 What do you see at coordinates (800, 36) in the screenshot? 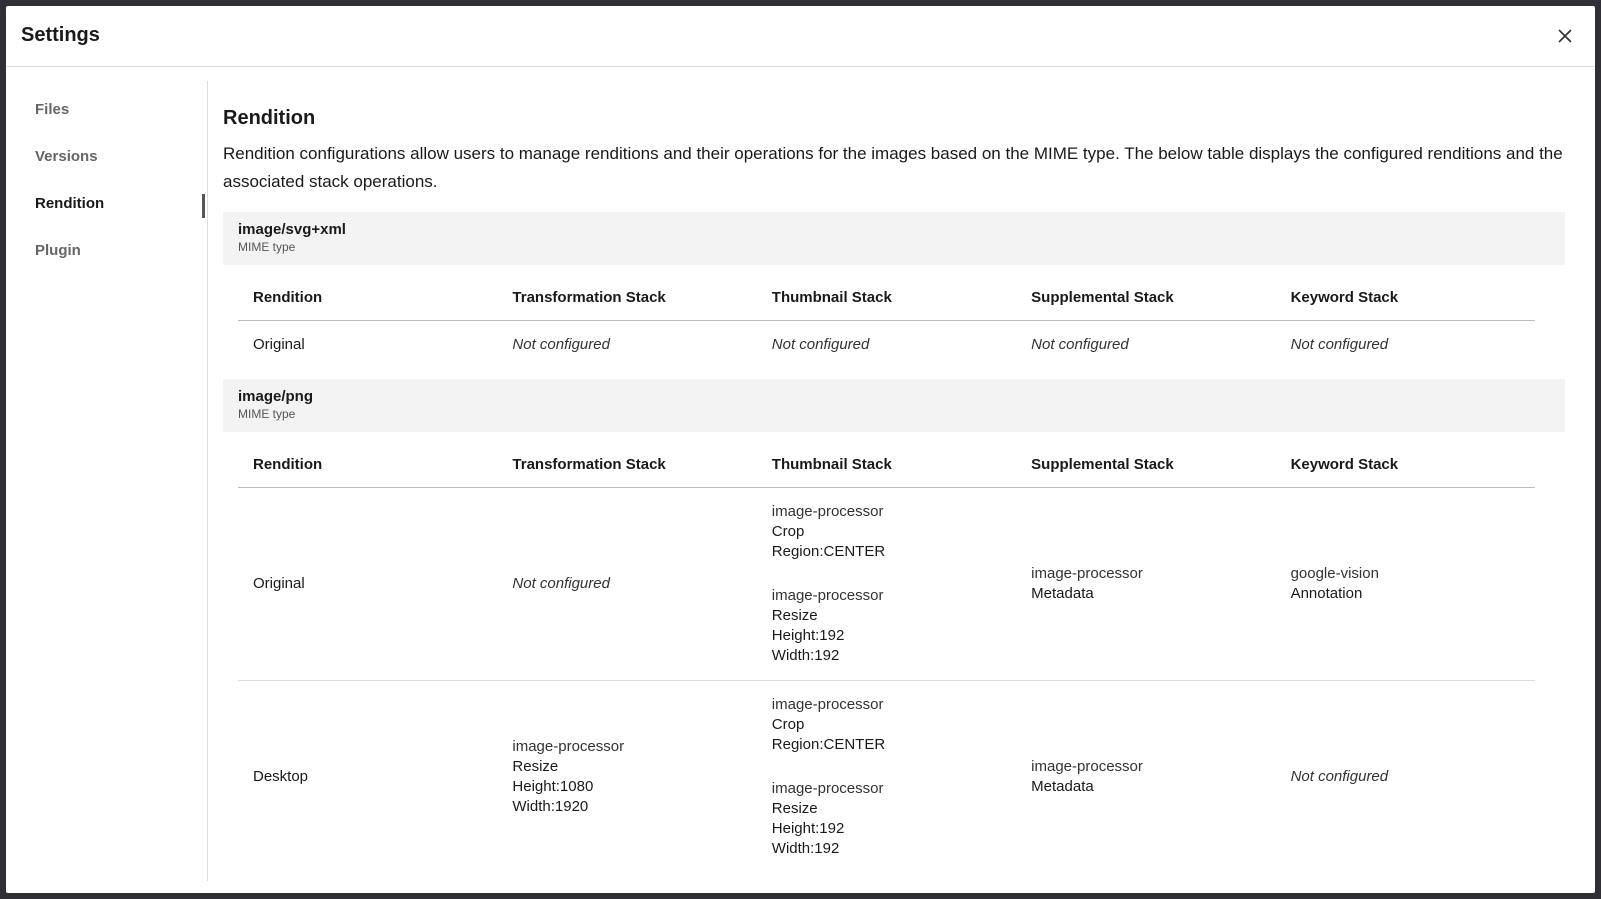
I see `dialog-header: Settings` at bounding box center [800, 36].